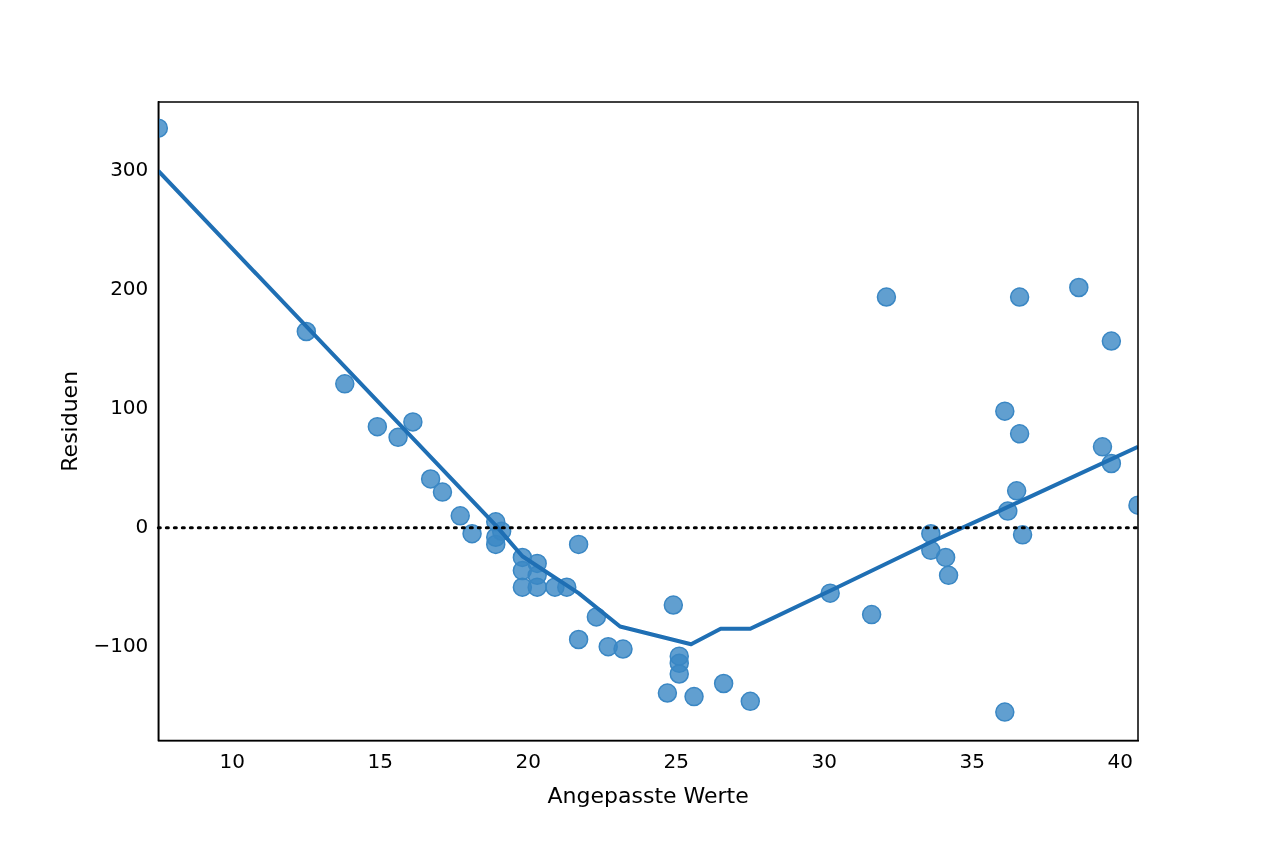  I want to click on y-tick-label: 200, so click(129, 288).